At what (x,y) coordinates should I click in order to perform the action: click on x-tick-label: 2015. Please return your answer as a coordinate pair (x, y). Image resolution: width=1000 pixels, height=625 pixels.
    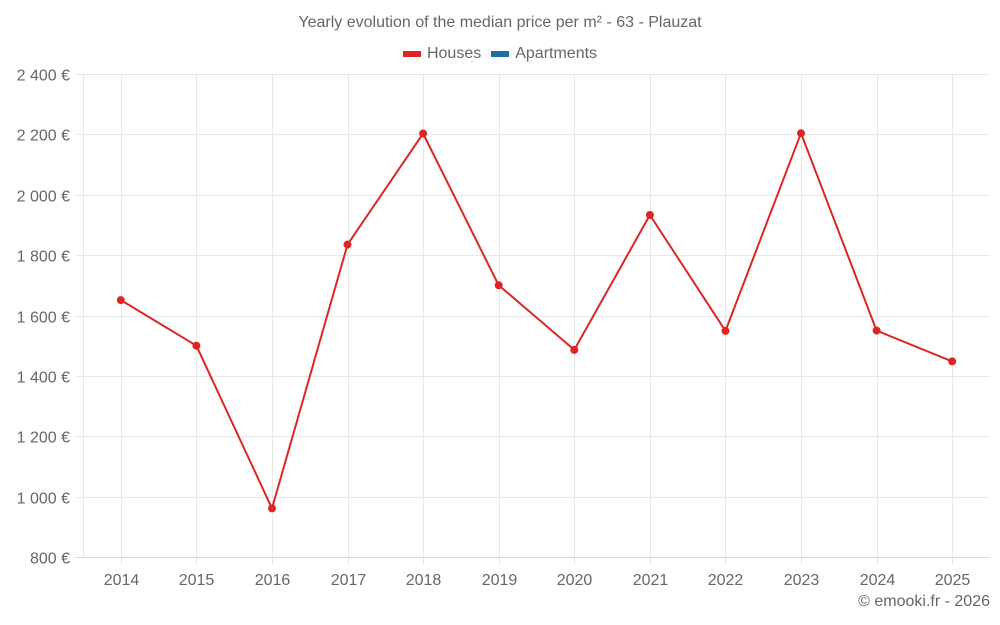
    Looking at the image, I should click on (197, 580).